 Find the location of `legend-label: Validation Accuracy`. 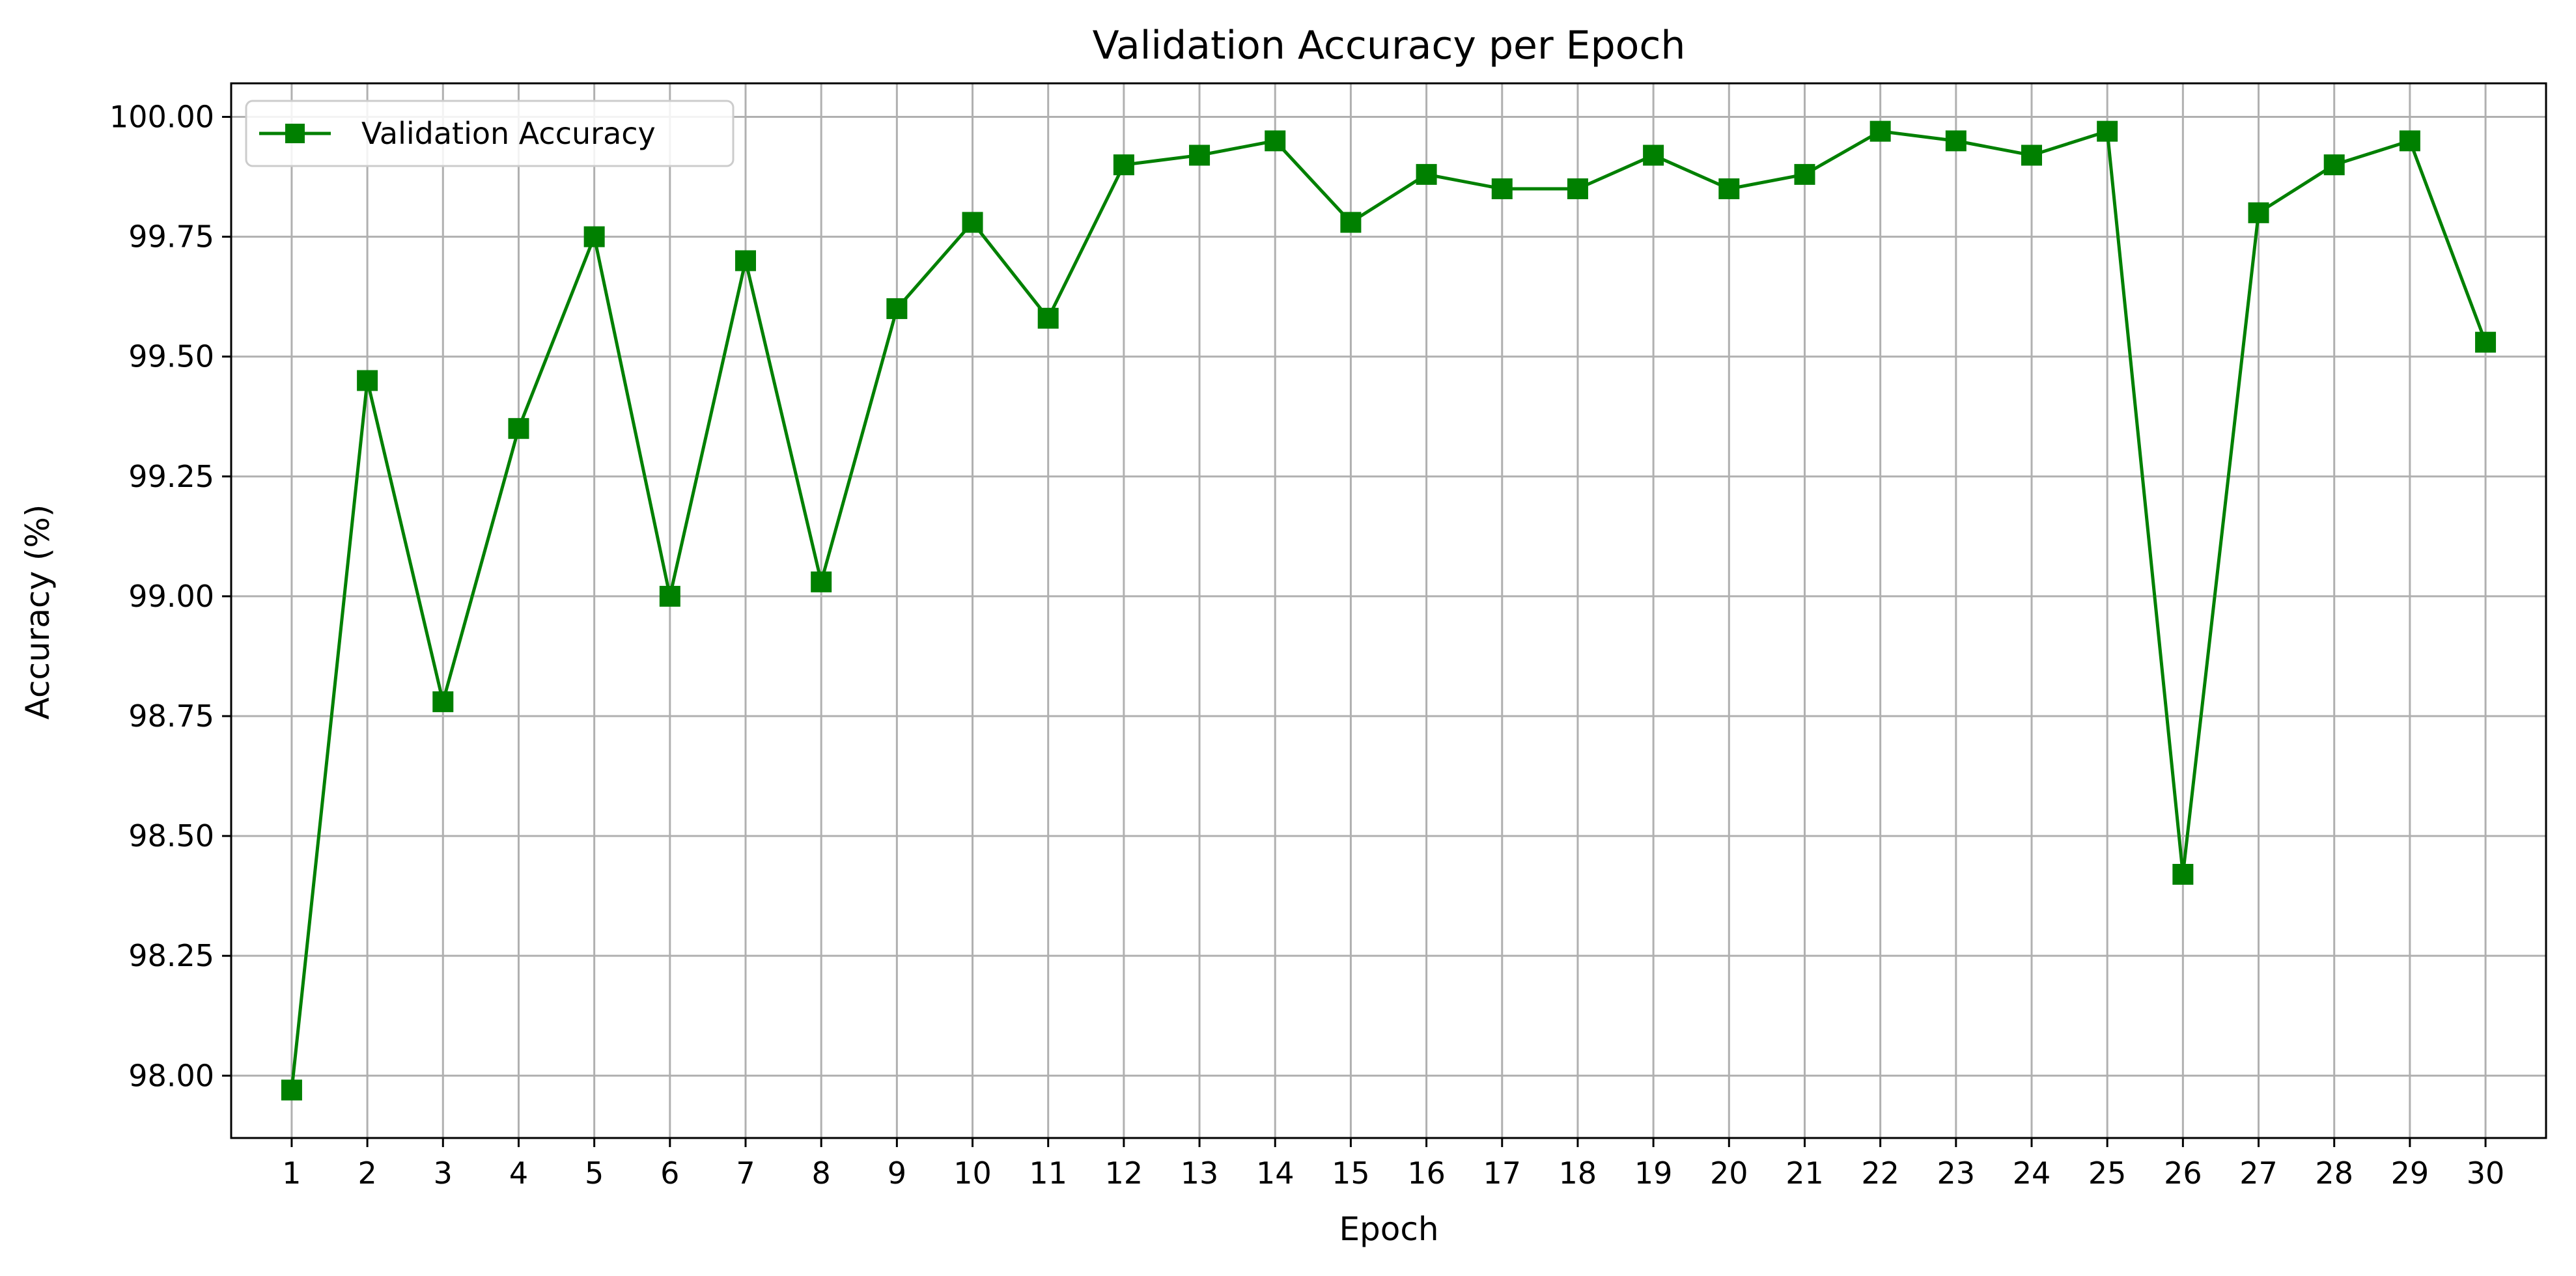

legend-label: Validation Accuracy is located at coordinates (509, 133).